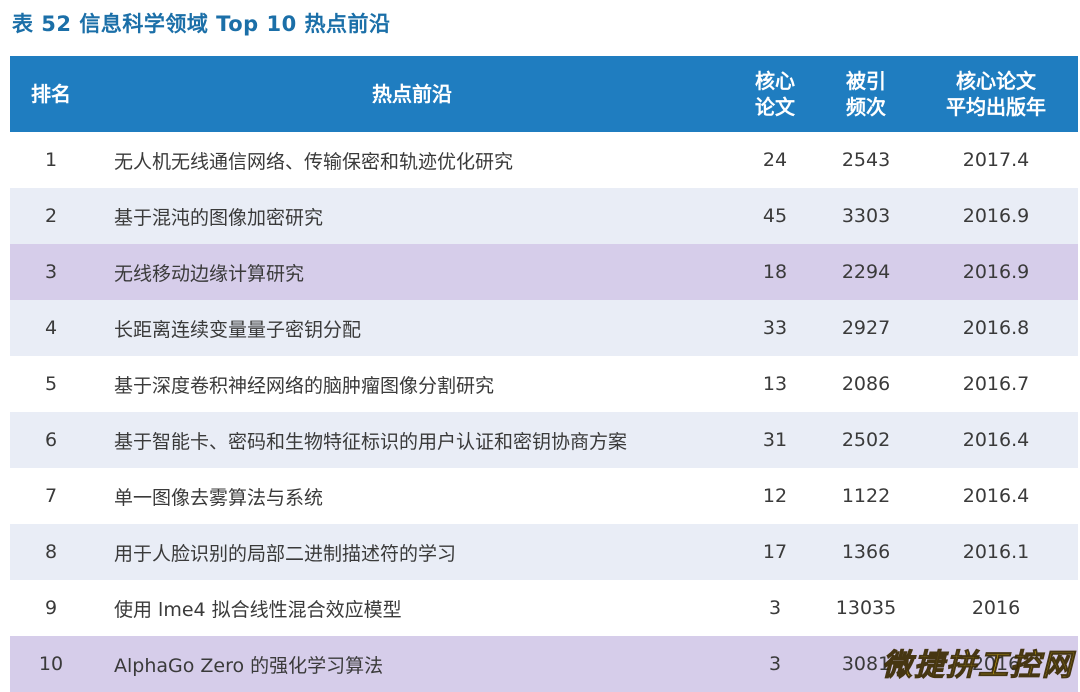 This screenshot has height=692, width=1080. What do you see at coordinates (201, 24) in the screenshot?
I see `table-caption: 表 52 信息科学领域 Top 10 热点前沿` at bounding box center [201, 24].